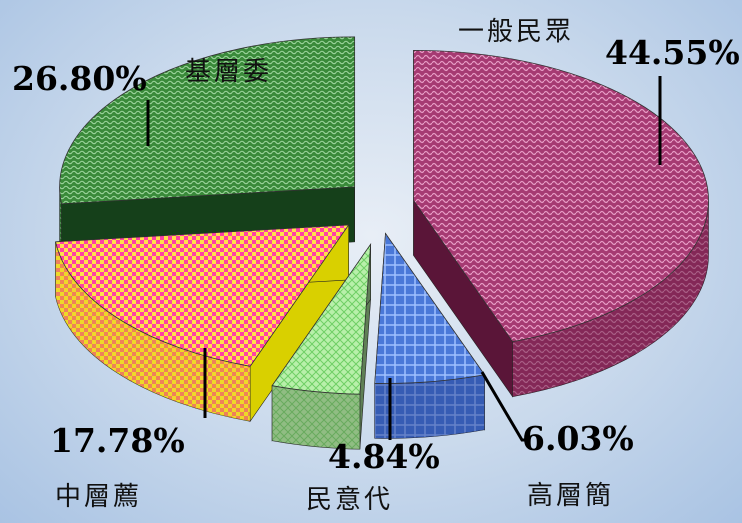  Describe the element at coordinates (79, 78) in the screenshot. I see `value-label: 26.80%` at that location.